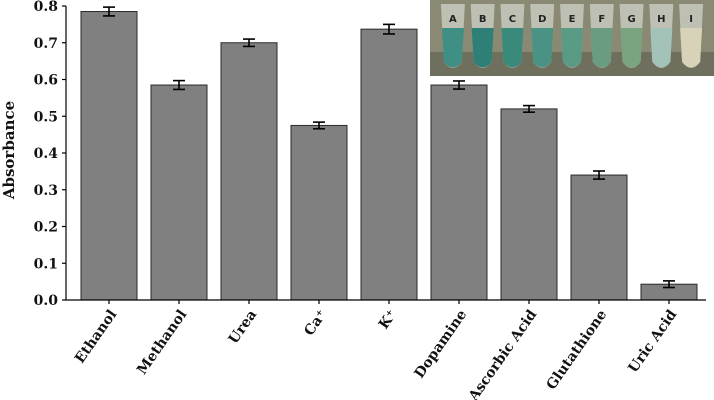  Describe the element at coordinates (452, 36) in the screenshot. I see `vial: A` at that location.